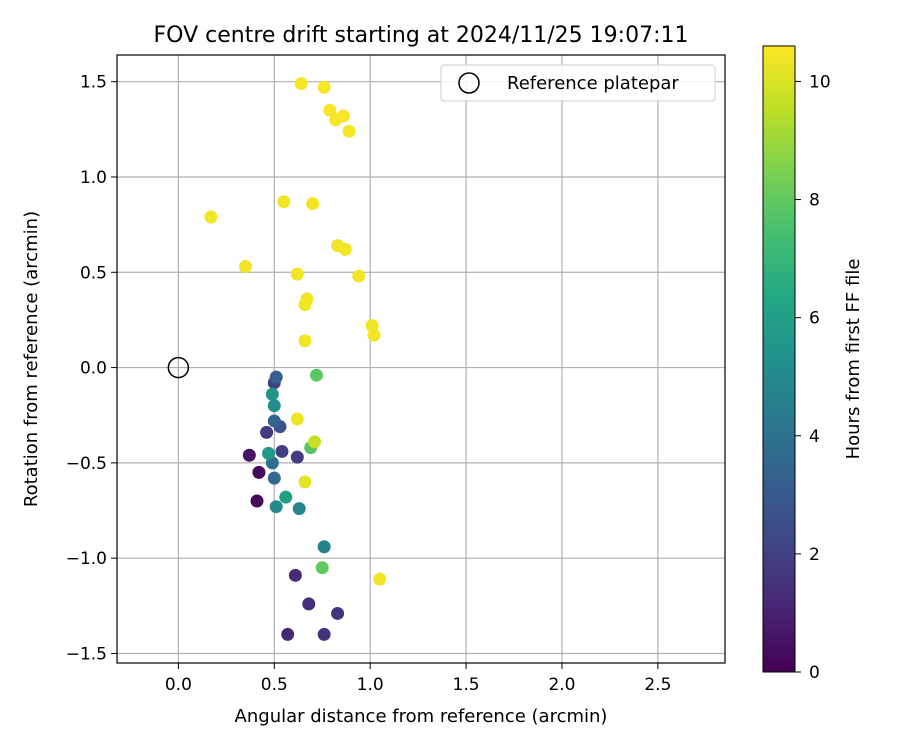  I want to click on x-tick-label: 0.5, so click(274, 685).